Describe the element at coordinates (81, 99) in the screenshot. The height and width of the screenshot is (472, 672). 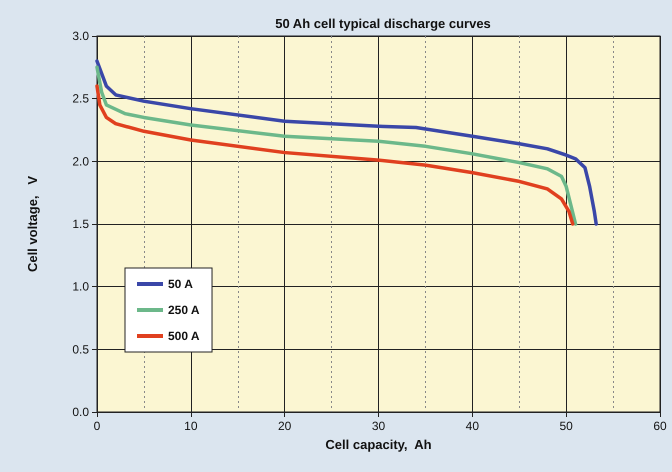
I see `y-tick-label: 2.5` at that location.